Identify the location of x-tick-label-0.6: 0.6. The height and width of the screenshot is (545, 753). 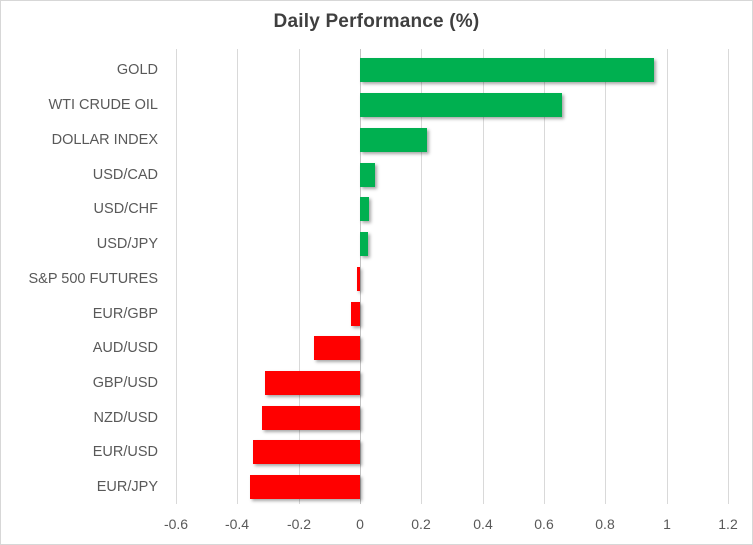
(544, 524).